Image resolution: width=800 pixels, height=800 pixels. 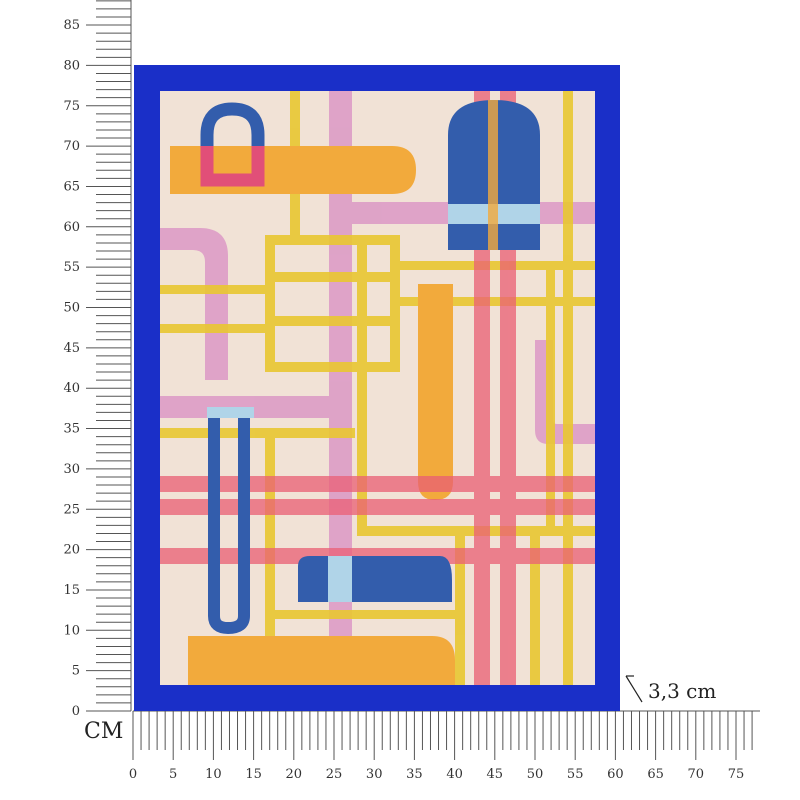 I want to click on vertical-ruler-label: 30, so click(x=71, y=469).